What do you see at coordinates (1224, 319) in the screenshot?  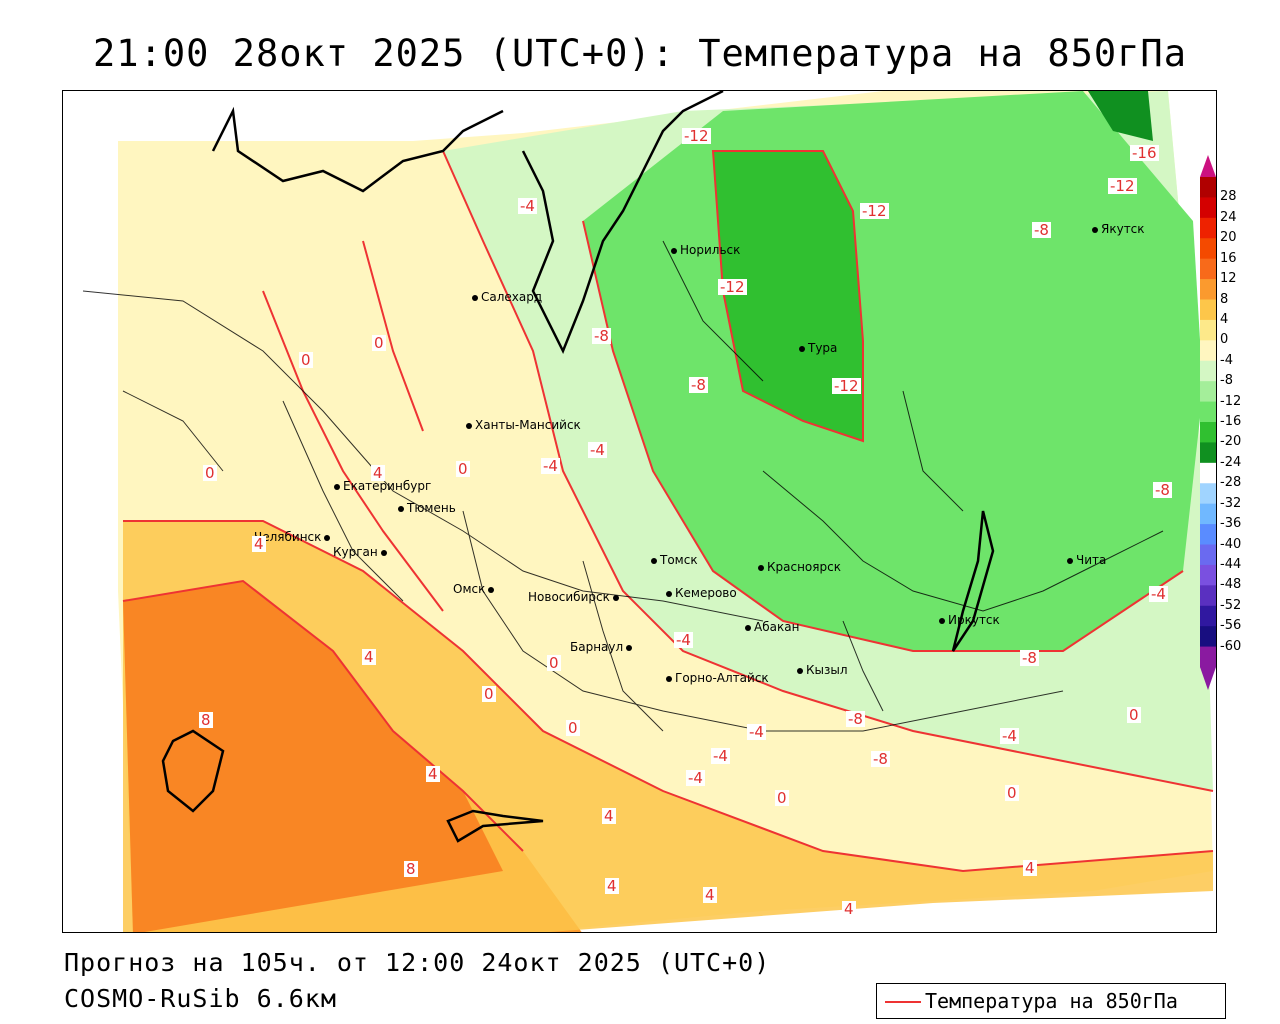 I see `colorbar-label: 4` at bounding box center [1224, 319].